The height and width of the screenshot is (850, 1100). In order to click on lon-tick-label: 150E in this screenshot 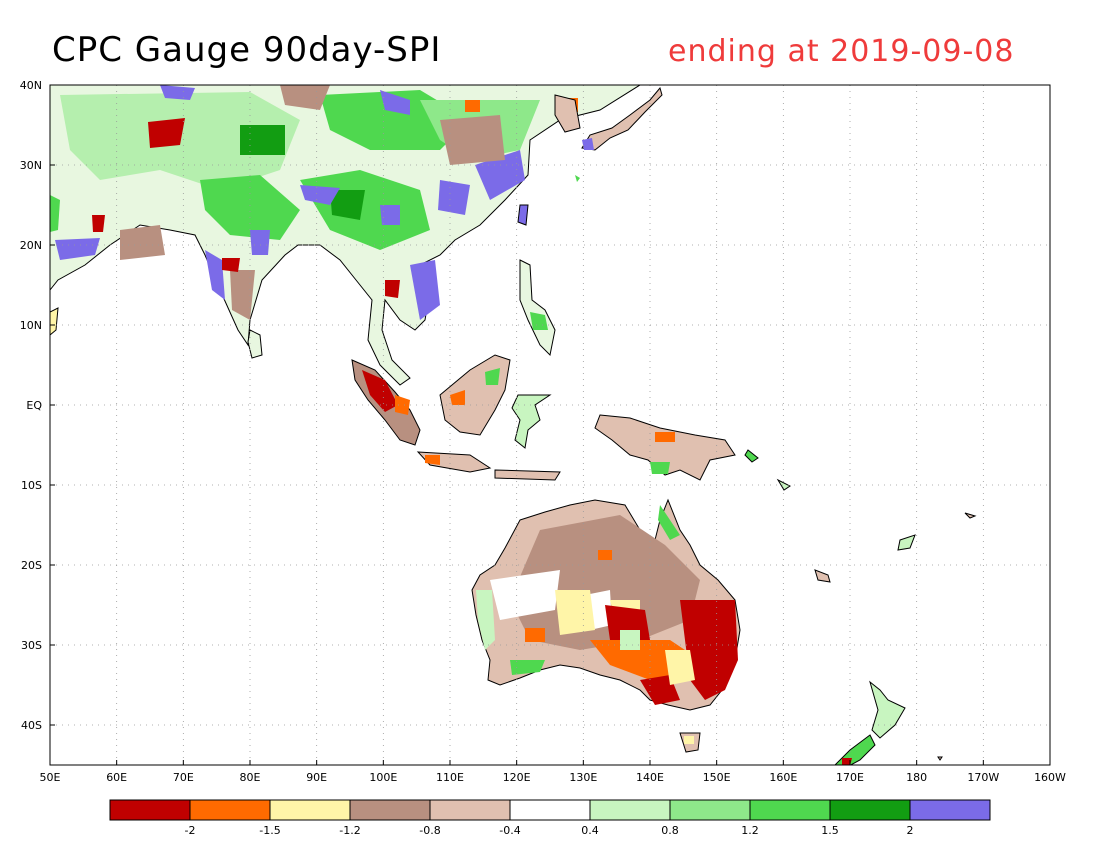, I will do `click(717, 777)`.